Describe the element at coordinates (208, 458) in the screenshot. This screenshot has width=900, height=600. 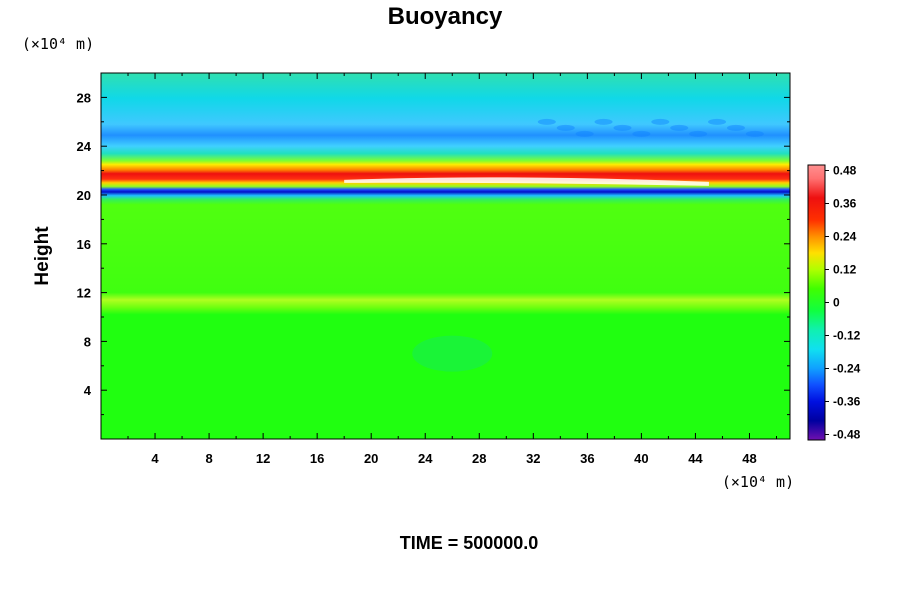
I see `x-tick-label: 8` at that location.